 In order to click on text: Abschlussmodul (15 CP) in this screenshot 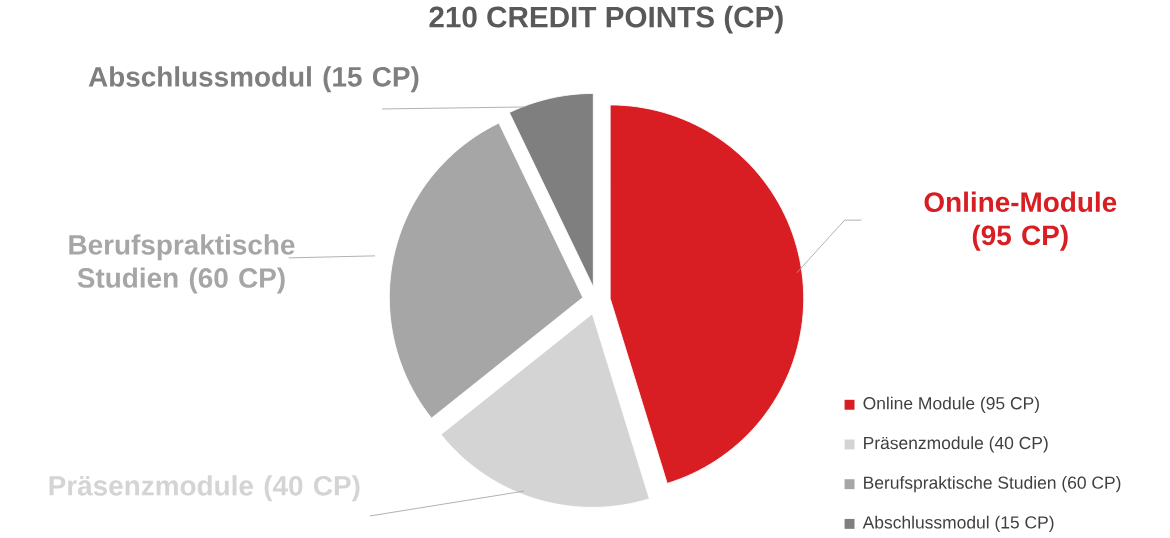, I will do `click(253, 79)`.